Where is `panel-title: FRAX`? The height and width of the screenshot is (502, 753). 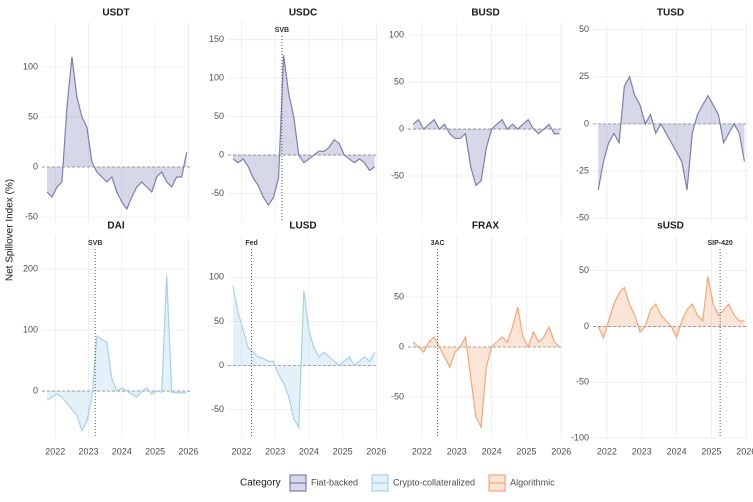 panel-title: FRAX is located at coordinates (486, 226).